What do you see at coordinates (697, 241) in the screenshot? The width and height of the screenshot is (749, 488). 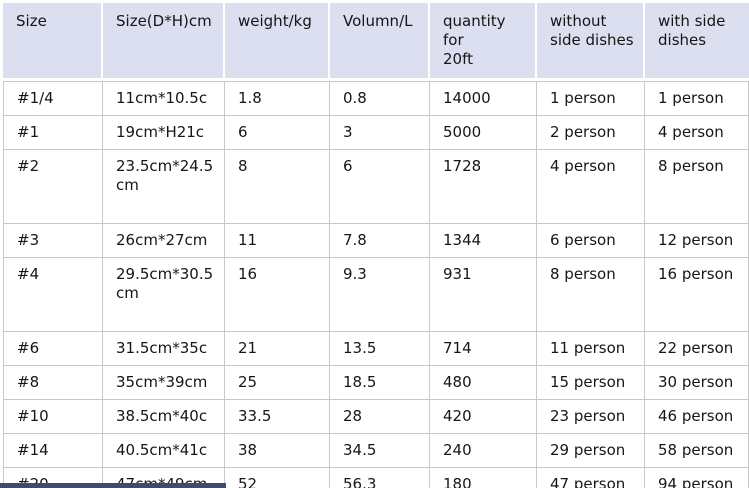 I see `table-cell: 12 person` at bounding box center [697, 241].